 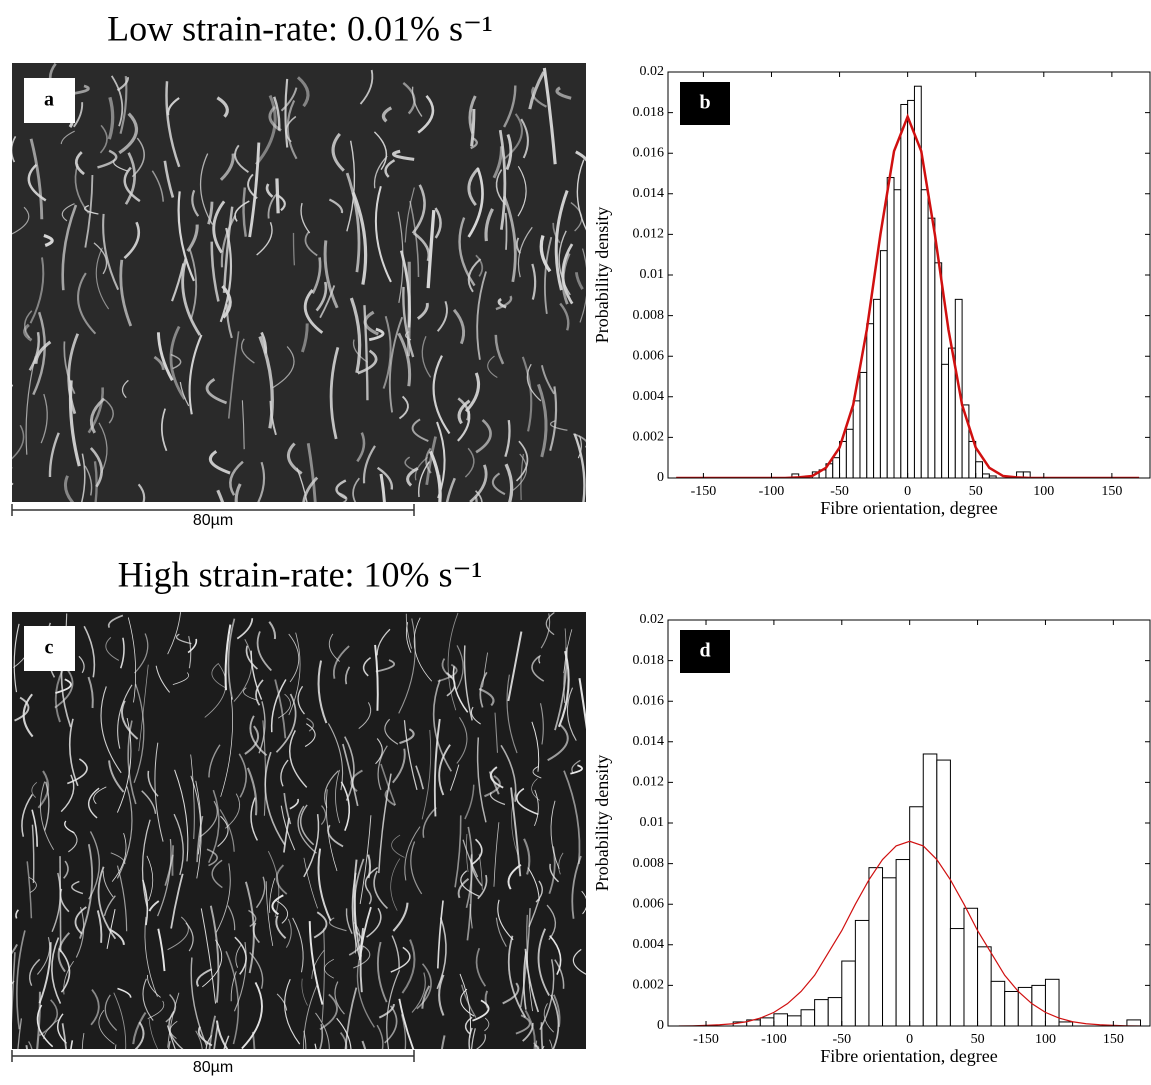 I want to click on panel-label: b, so click(x=704, y=103).